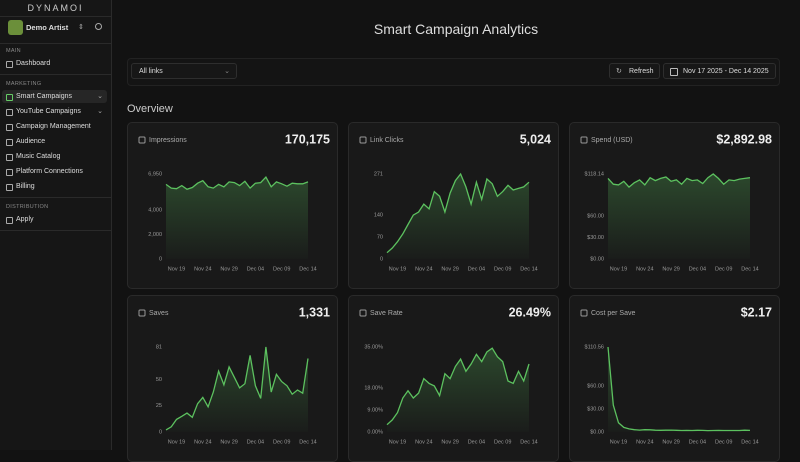 This screenshot has width=800, height=462. What do you see at coordinates (594, 174) in the screenshot?
I see `y-tick-label: $118.14` at bounding box center [594, 174].